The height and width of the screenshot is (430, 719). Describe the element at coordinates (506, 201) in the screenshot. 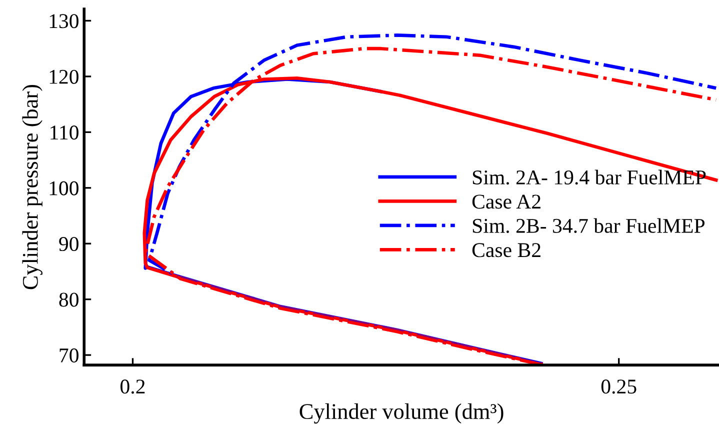

I see `legend-label: Case A2` at that location.